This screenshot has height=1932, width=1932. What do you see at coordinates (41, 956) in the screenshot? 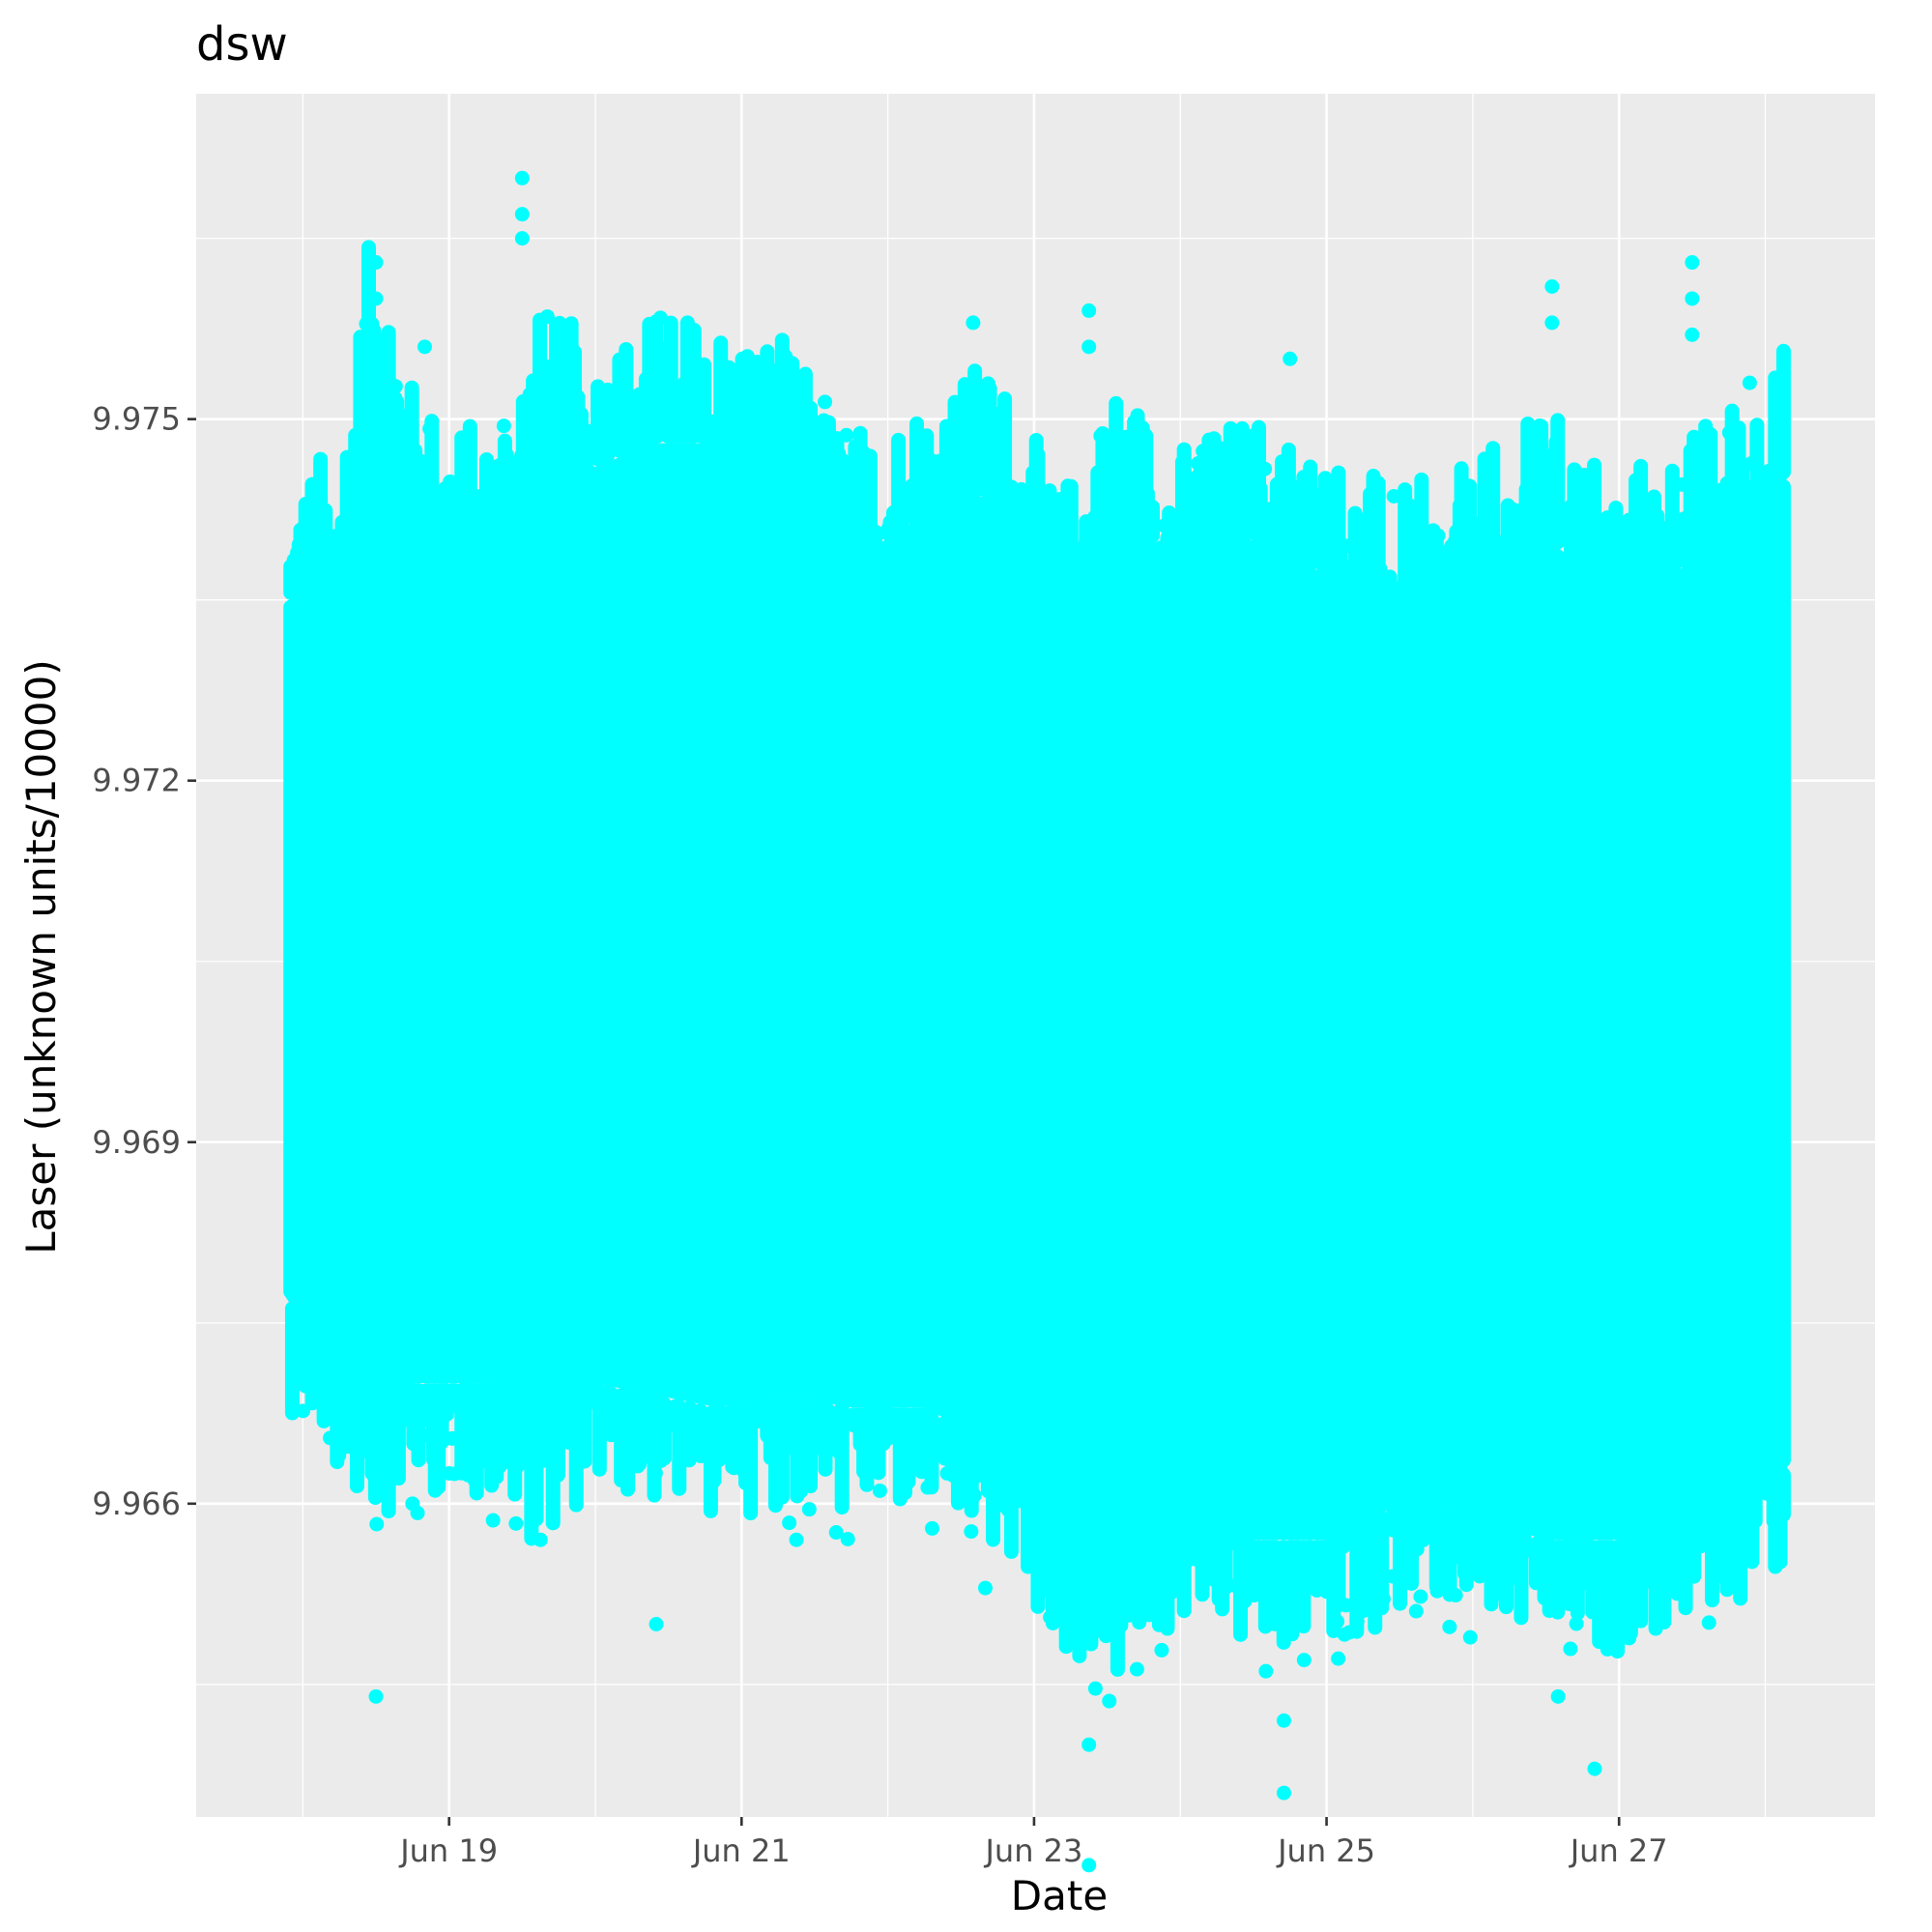
I see `y-axis-title: Laser (unknown units/10000)` at bounding box center [41, 956].